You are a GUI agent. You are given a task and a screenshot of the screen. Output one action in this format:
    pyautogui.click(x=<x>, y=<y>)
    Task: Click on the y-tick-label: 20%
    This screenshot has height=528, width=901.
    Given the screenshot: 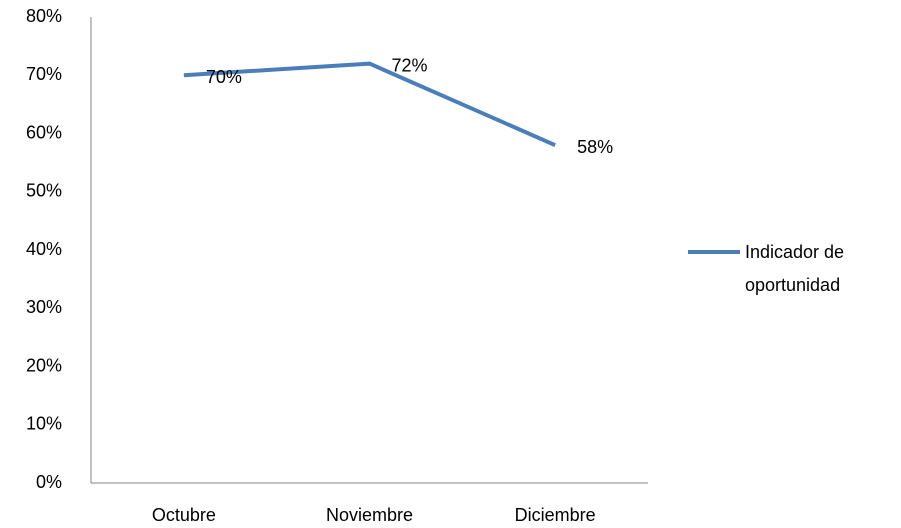 What is the action you would take?
    pyautogui.click(x=44, y=365)
    